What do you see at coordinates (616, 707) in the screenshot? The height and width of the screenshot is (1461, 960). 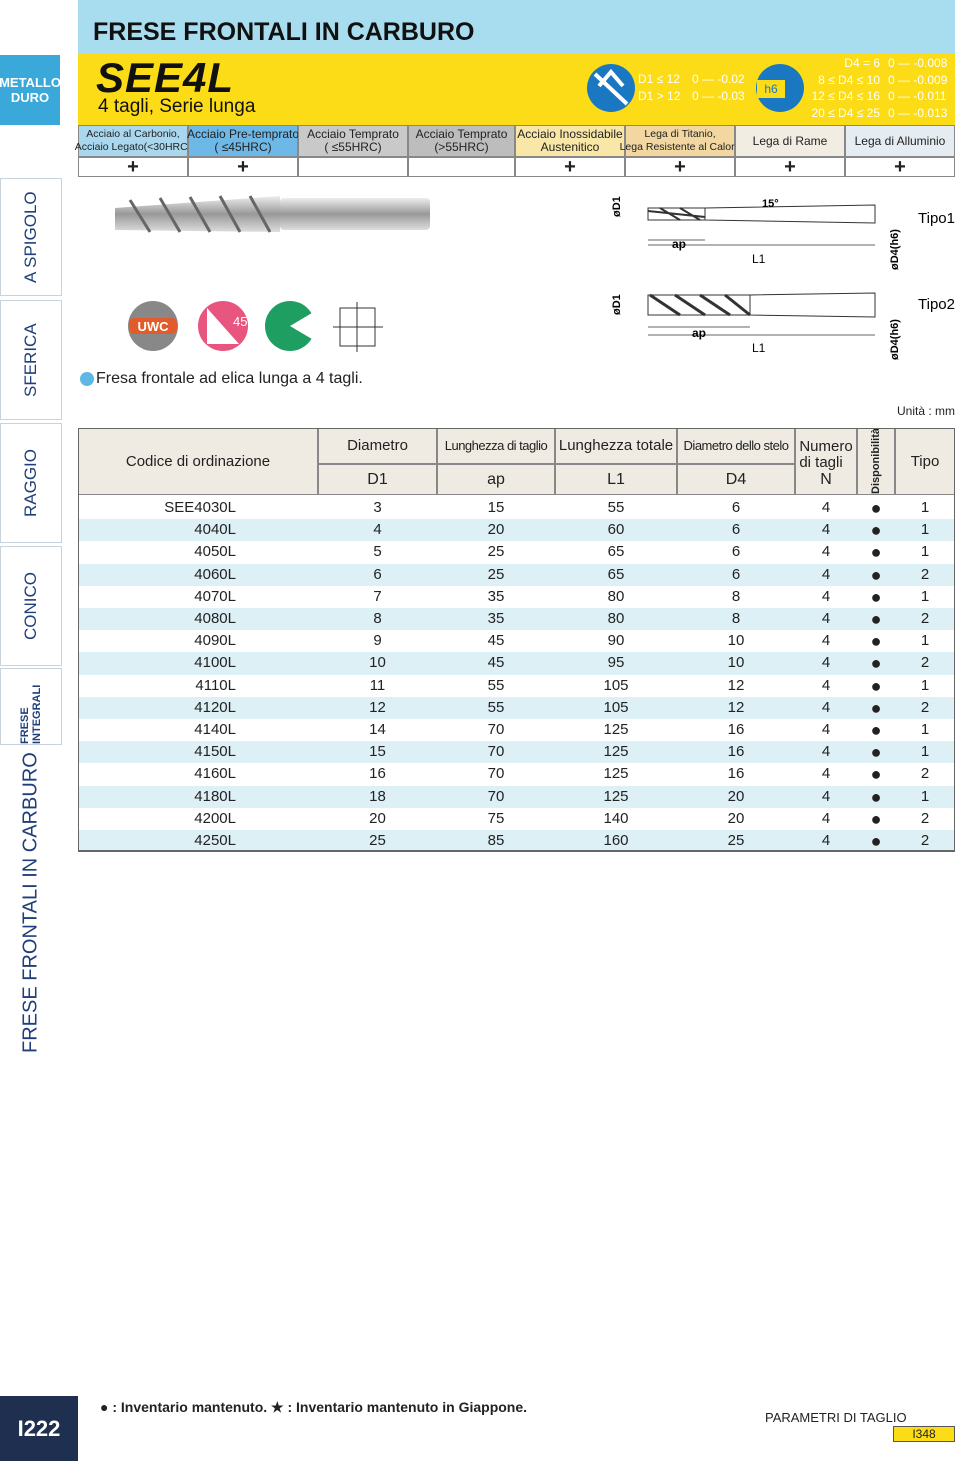 I see `table-cell: 105` at bounding box center [616, 707].